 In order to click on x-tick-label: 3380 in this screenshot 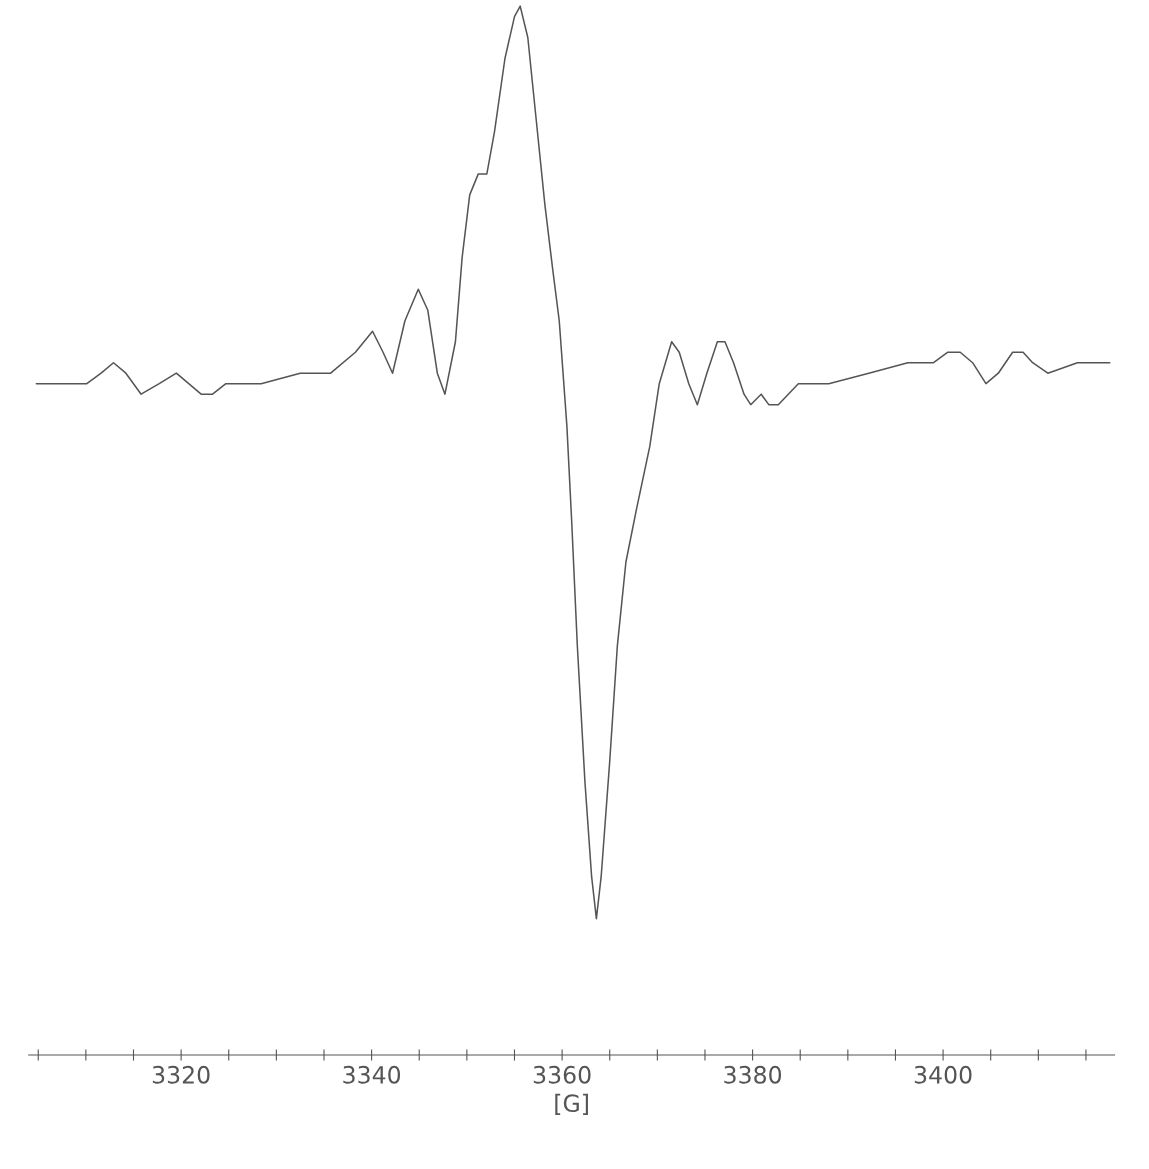, I will do `click(753, 1074)`.